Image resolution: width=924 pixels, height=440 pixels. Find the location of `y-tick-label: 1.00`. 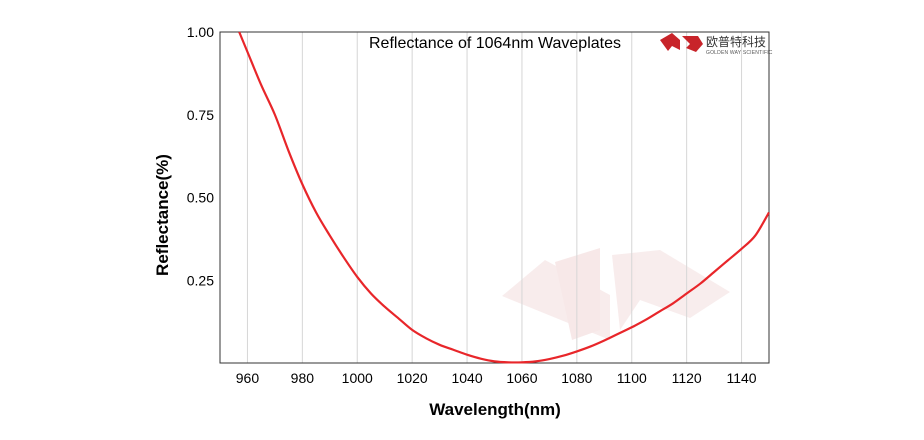

y-tick-label: 1.00 is located at coordinates (200, 32).